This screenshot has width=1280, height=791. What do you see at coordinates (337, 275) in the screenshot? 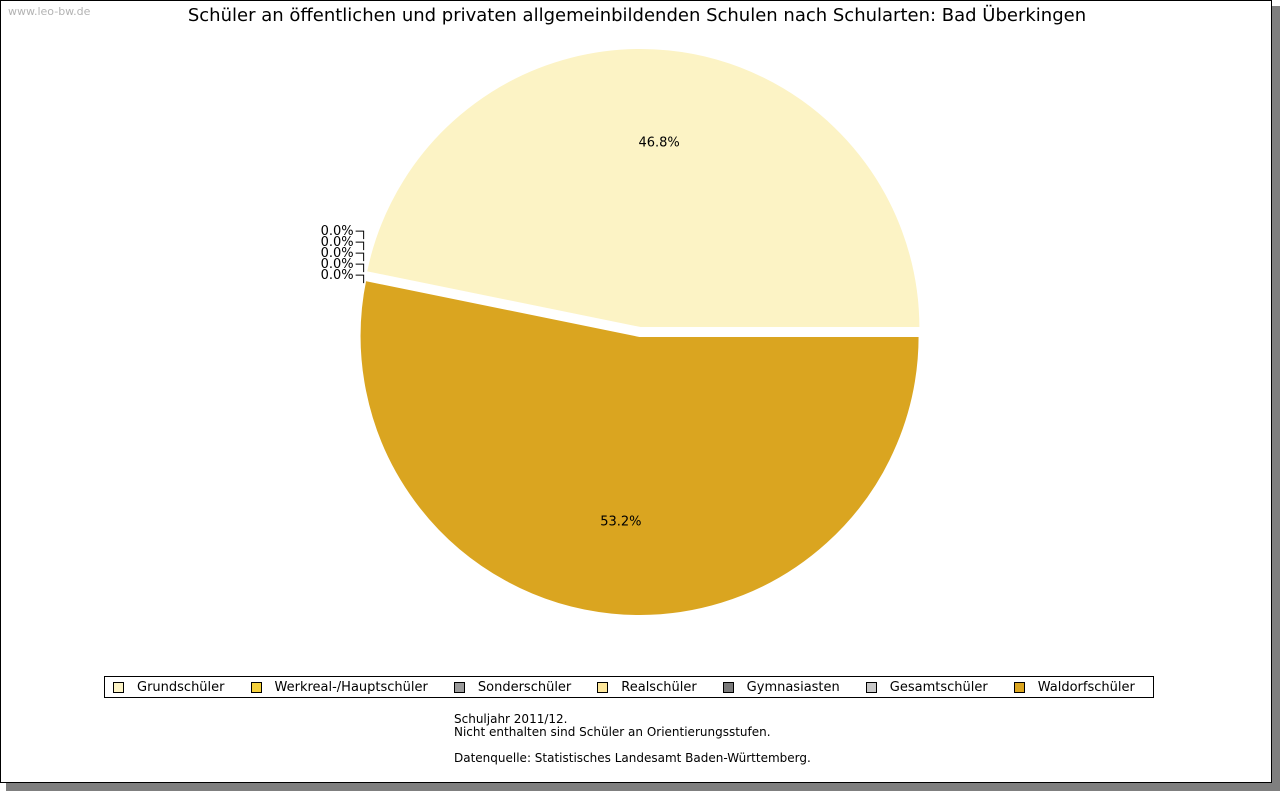
I see `slice-label-zero-4: 0.0%` at bounding box center [337, 275].